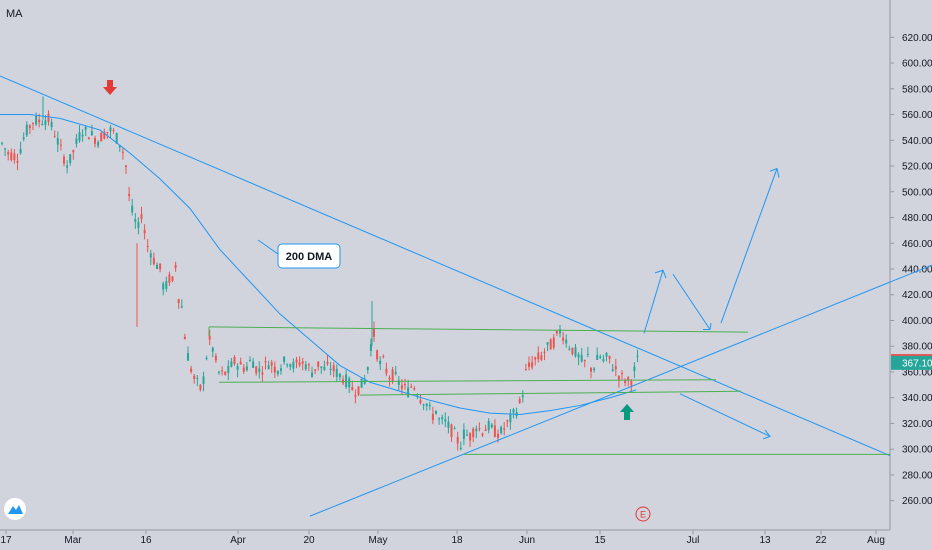 This screenshot has height=550, width=932. Describe the element at coordinates (309, 540) in the screenshot. I see `time-tick-label: 20` at that location.